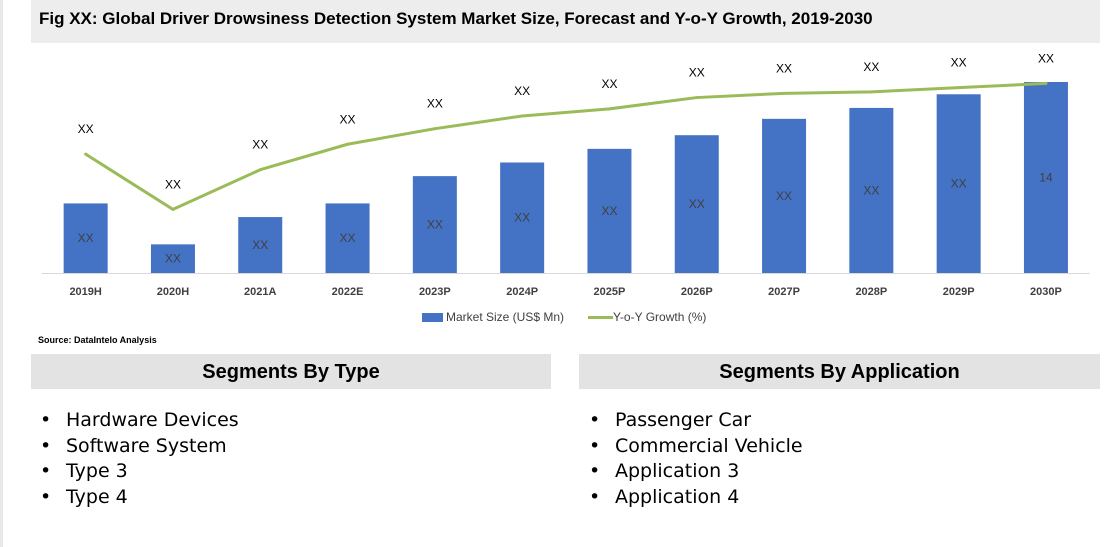 This screenshot has height=547, width=1117. Describe the element at coordinates (139, 472) in the screenshot. I see `segment-item: • Type 3` at that location.